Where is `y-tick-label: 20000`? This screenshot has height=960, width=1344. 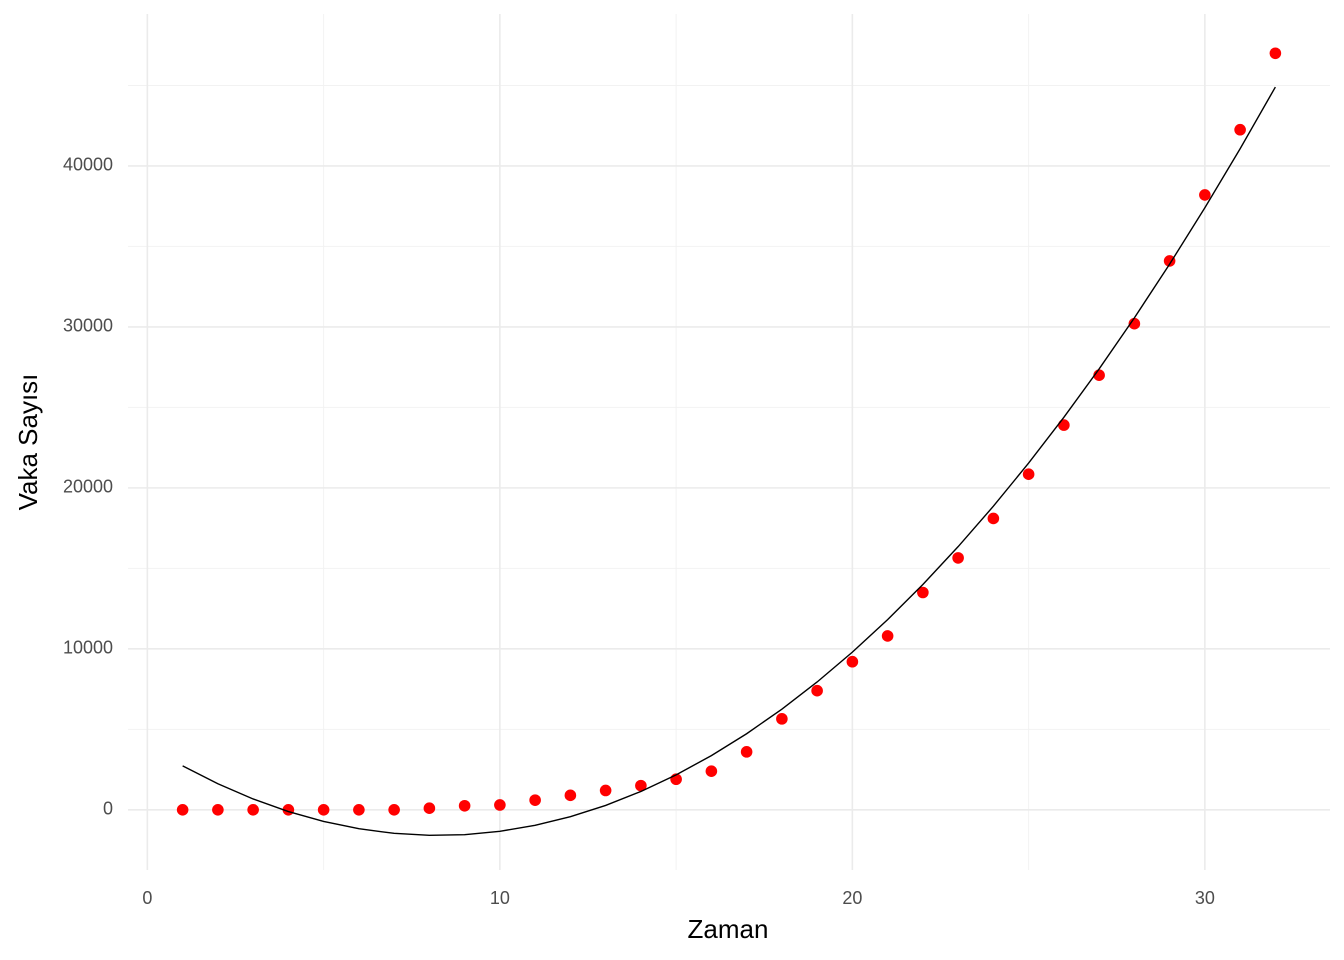
y-tick-label: 20000 is located at coordinates (88, 487).